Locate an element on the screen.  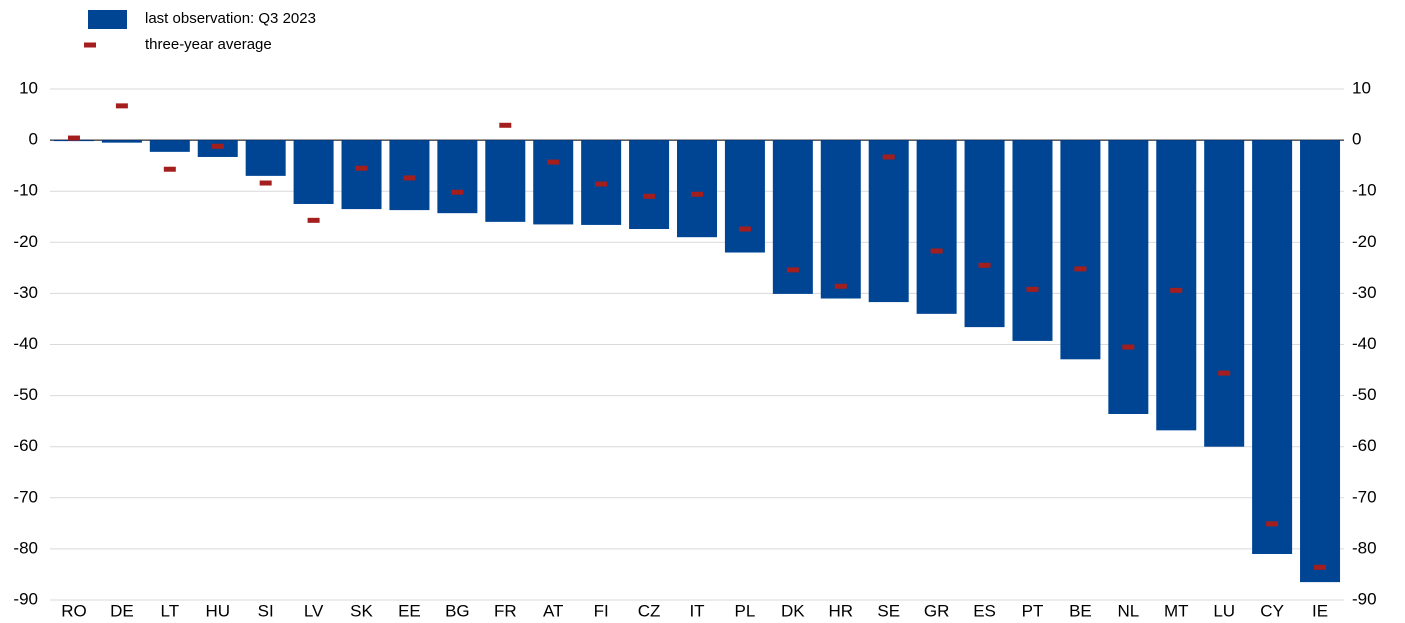
x-tick-label: RO is located at coordinates (74, 610).